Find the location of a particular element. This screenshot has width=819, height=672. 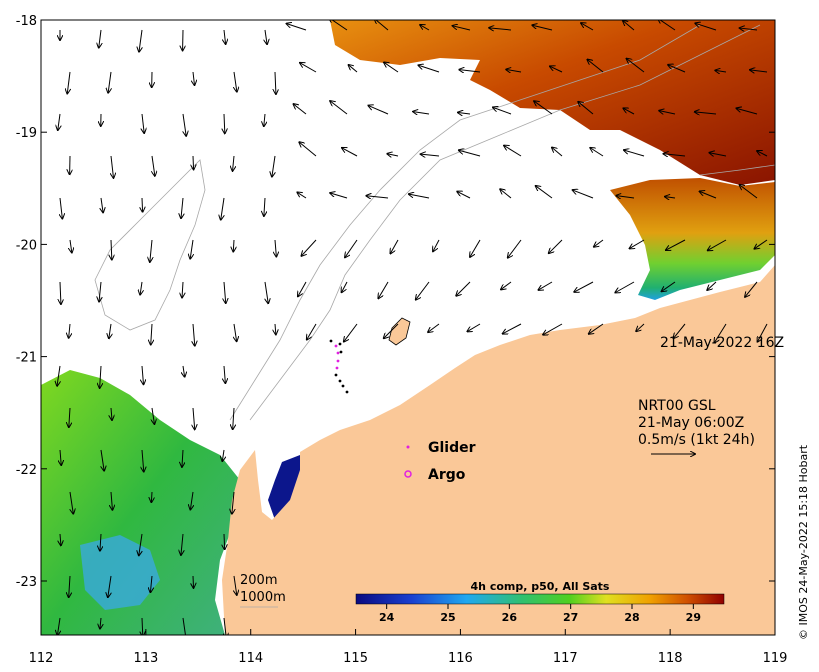

glider-legend-symbol is located at coordinates (408, 447).